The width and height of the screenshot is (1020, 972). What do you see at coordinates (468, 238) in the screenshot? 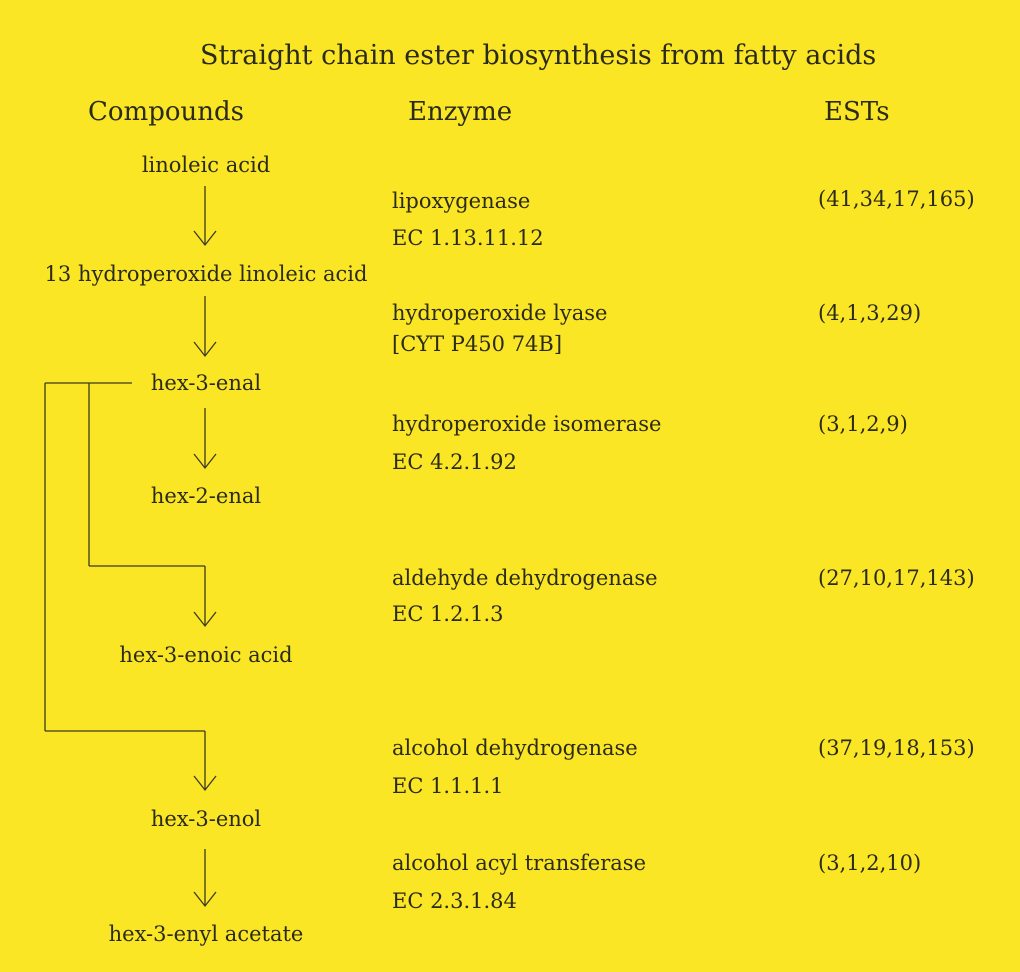
I see `enzyme-ec: EC 1.13.11.12` at bounding box center [468, 238].